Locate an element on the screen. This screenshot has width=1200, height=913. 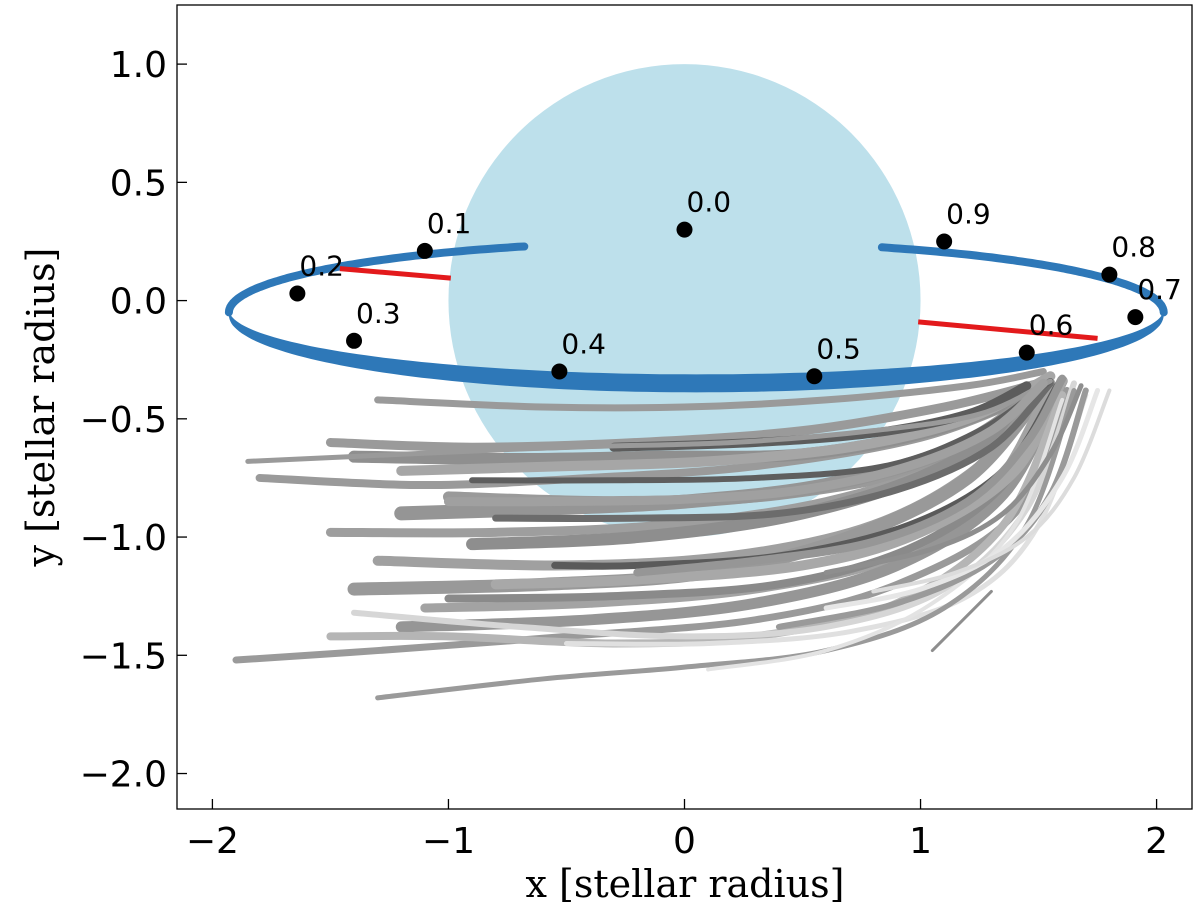
orbit-layer is located at coordinates (696, 317).